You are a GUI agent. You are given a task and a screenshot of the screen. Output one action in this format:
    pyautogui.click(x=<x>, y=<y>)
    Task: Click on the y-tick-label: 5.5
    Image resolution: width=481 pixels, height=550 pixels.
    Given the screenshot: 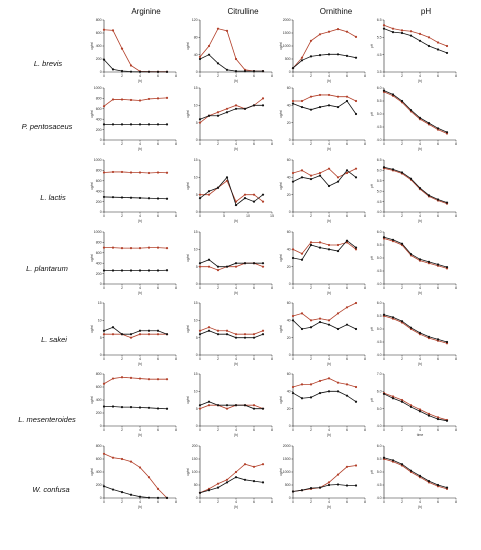 What is the action you would take?
    pyautogui.click(x=379, y=181)
    